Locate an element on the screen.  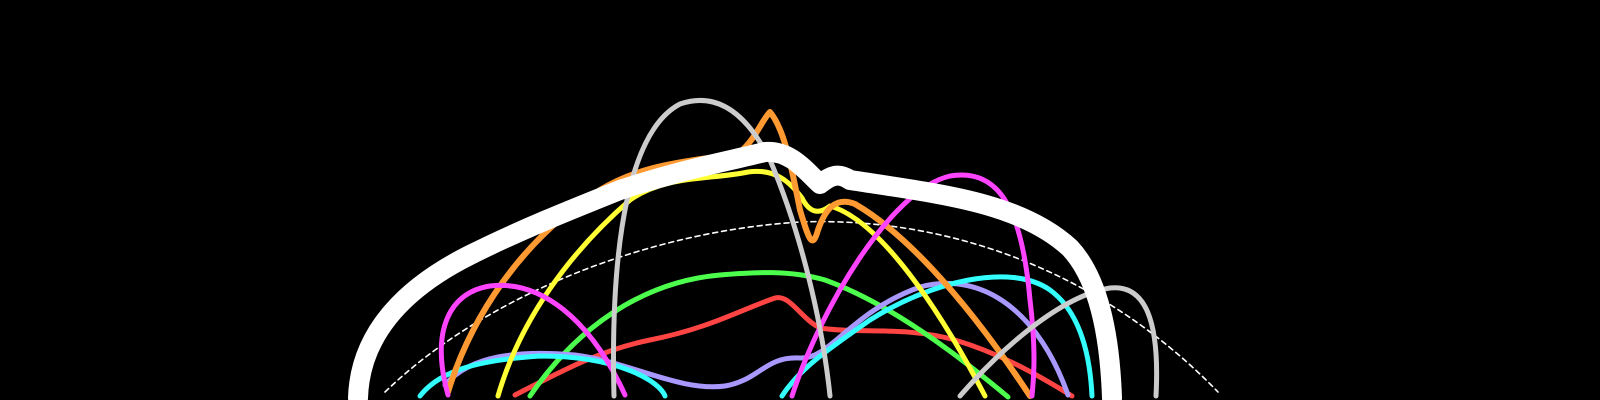
green-curve is located at coordinates (769, 335).